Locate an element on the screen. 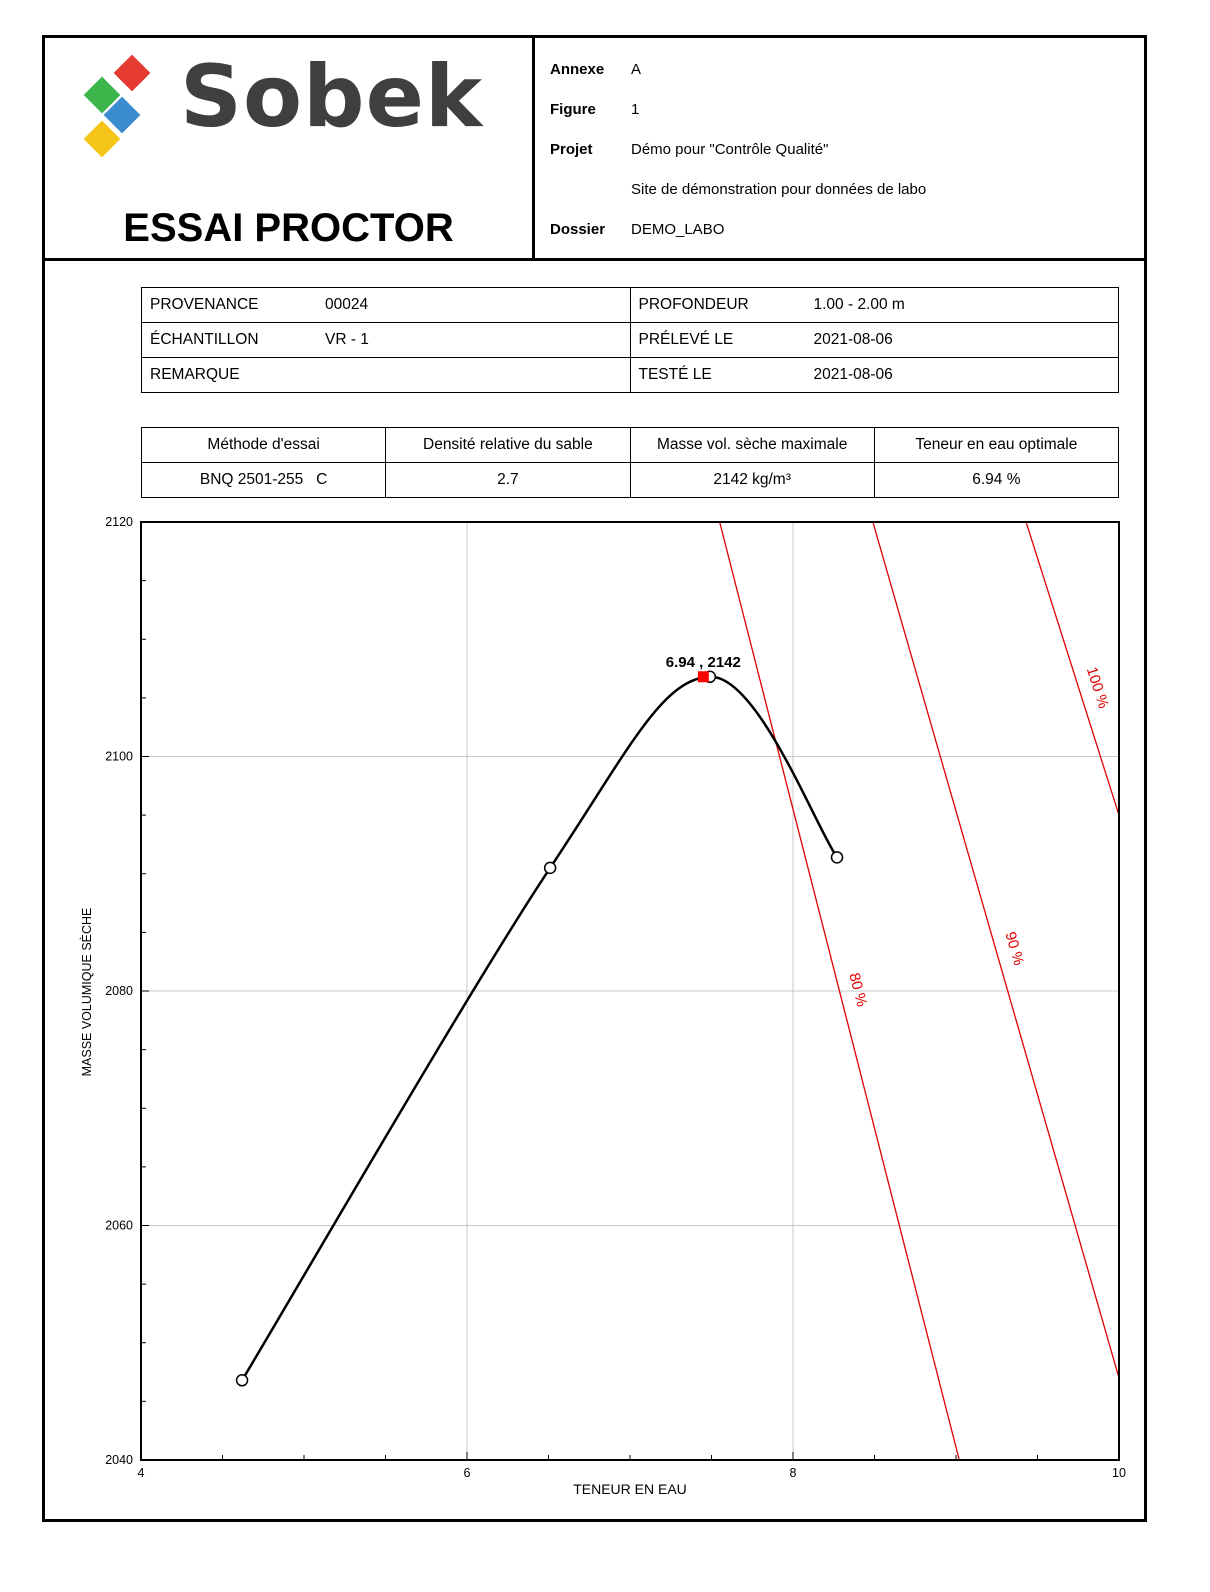 The height and width of the screenshot is (1592, 1210). header-column-divider is located at coordinates (533, 149).